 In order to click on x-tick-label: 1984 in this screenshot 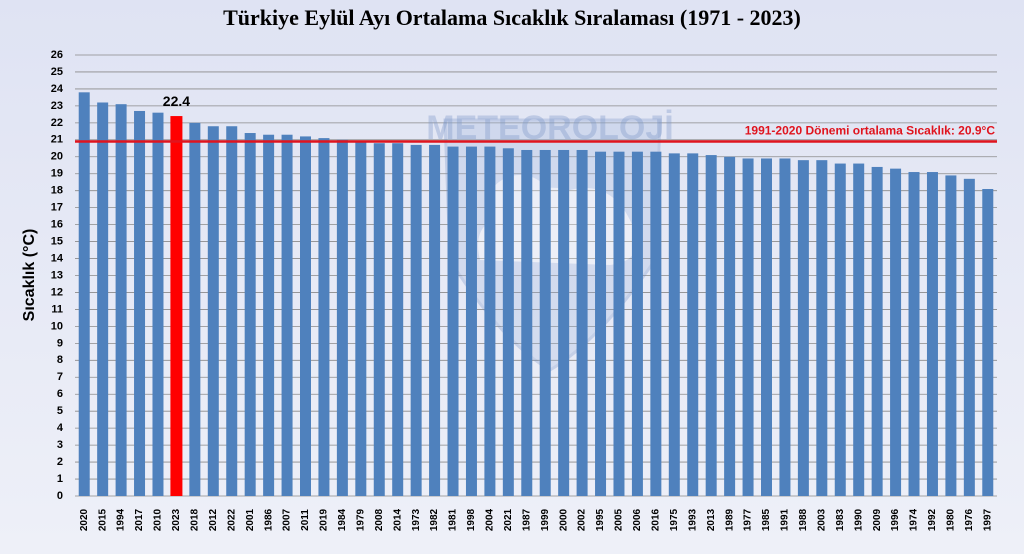, I will do `click(342, 519)`.